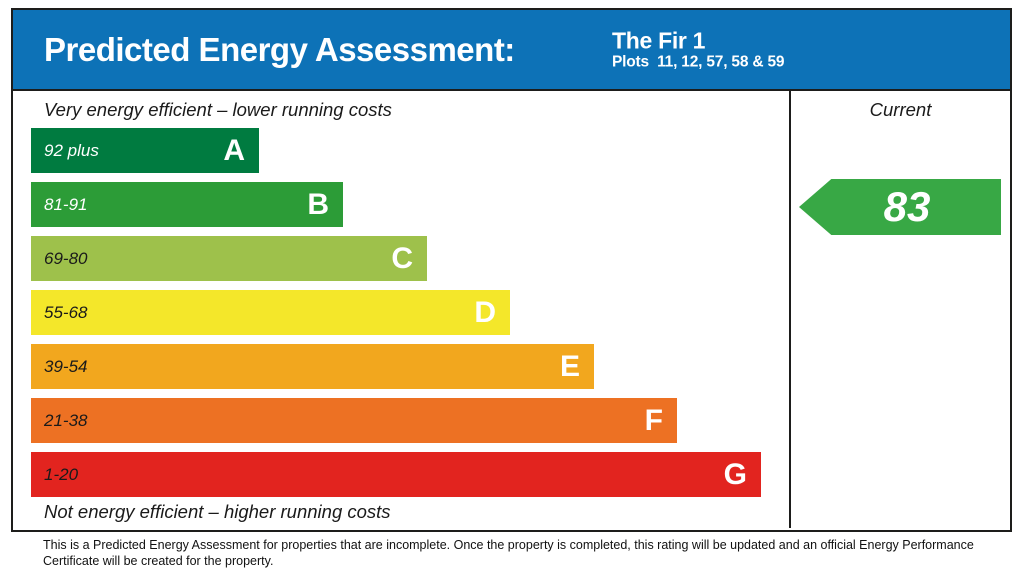  Describe the element at coordinates (790, 309) in the screenshot. I see `column-divider` at that location.